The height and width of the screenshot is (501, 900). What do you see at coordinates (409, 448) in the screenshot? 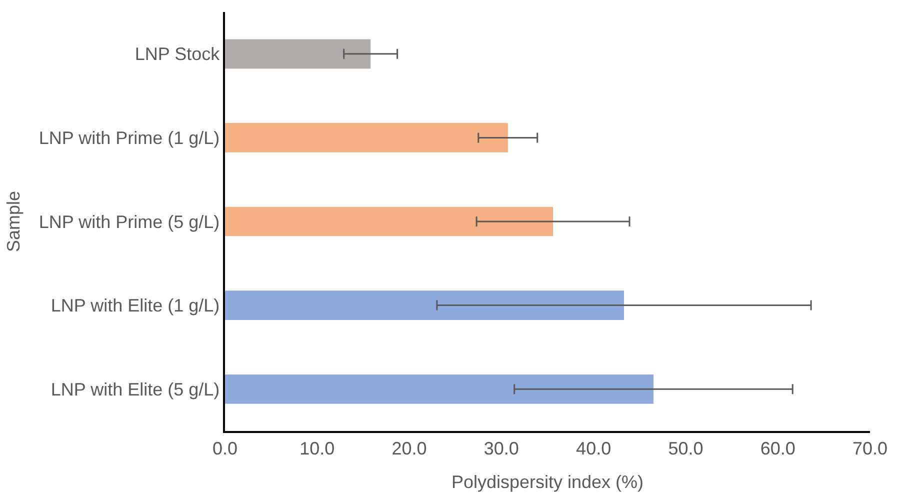
I see `x-tick-label: 20.0` at bounding box center [409, 448].